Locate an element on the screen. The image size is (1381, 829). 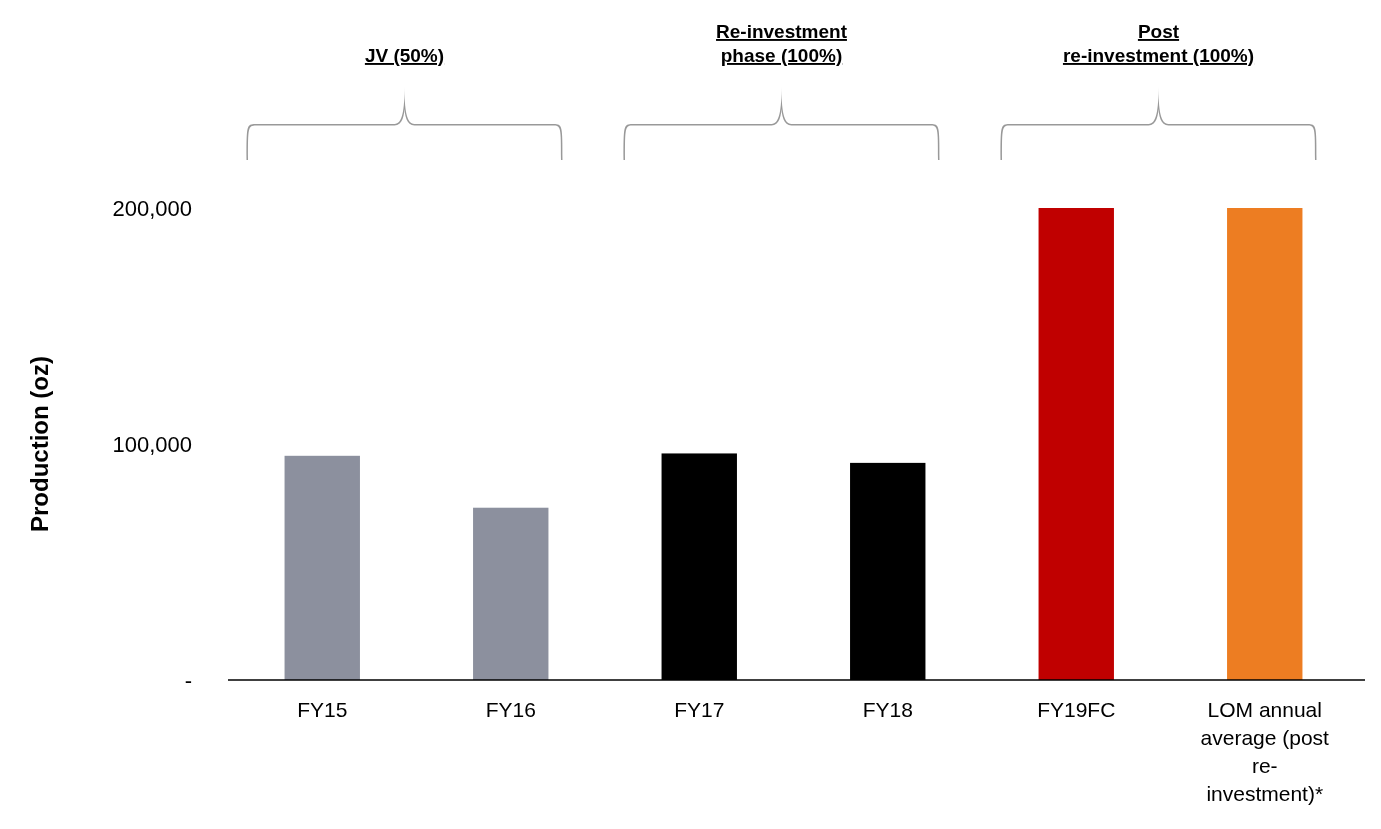
x-tick-label: LOM annual average (post re- investment)* is located at coordinates (1265, 751).